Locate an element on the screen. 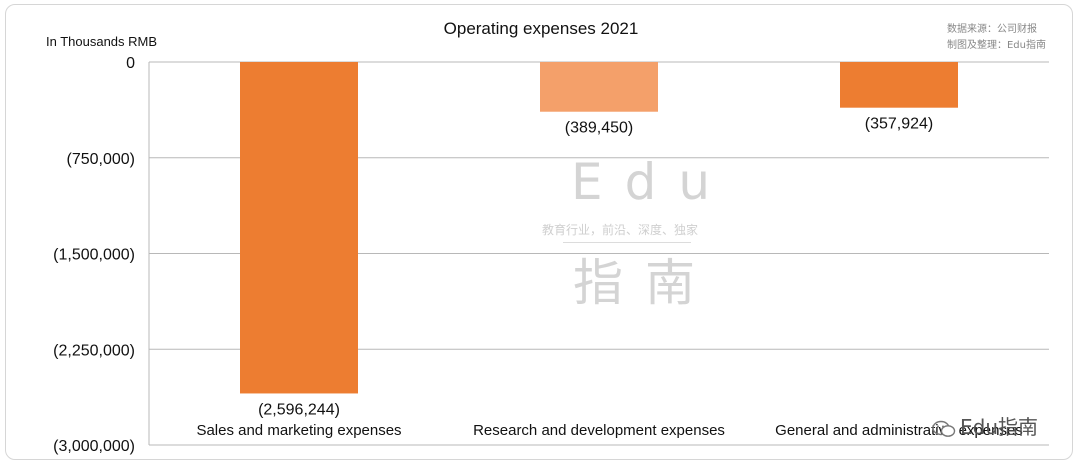 The image size is (1080, 470). watermark-tagline: 教育行业，前沿、深度、独家 is located at coordinates (620, 230).